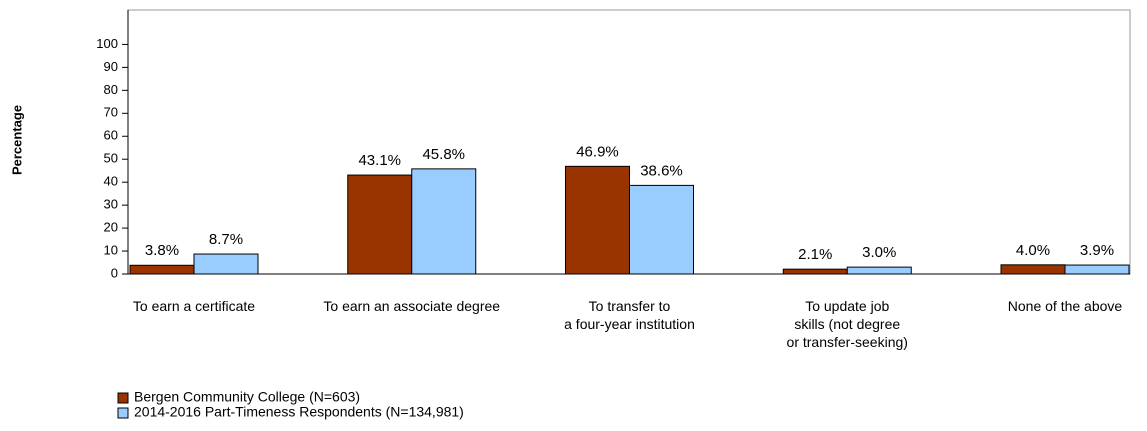 This screenshot has width=1147, height=431. What do you see at coordinates (1097, 250) in the screenshot?
I see `data-label: 3.9%` at bounding box center [1097, 250].